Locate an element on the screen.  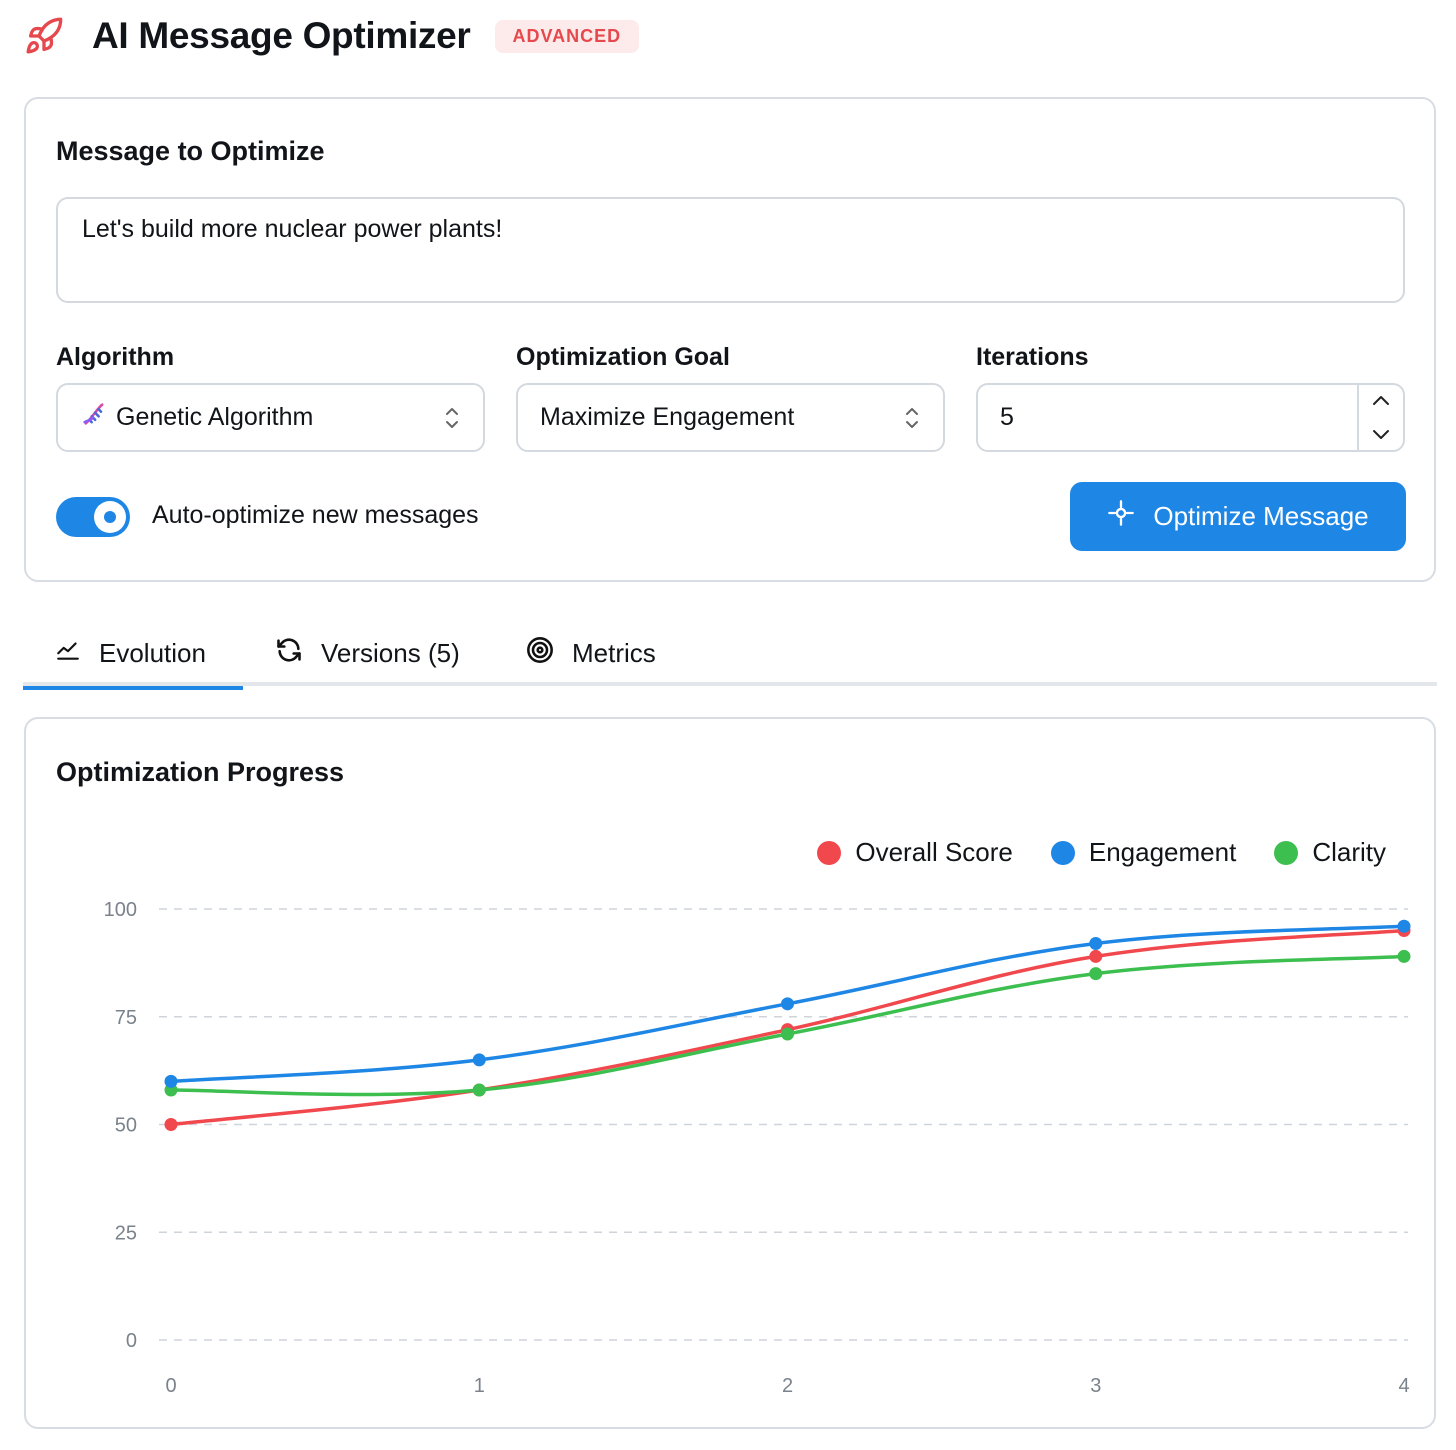
message-input: Let's build more nuclear power plants! is located at coordinates (730, 250).